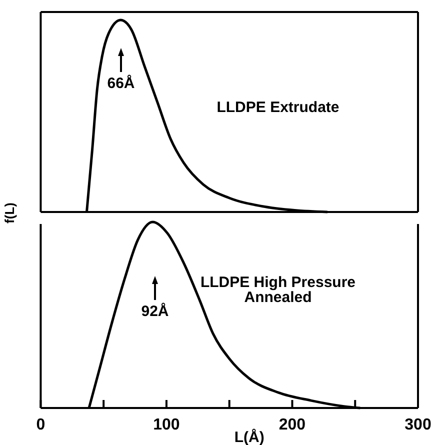 The height and width of the screenshot is (445, 437). What do you see at coordinates (292, 425) in the screenshot?
I see `x-tick-label: 200` at bounding box center [292, 425].